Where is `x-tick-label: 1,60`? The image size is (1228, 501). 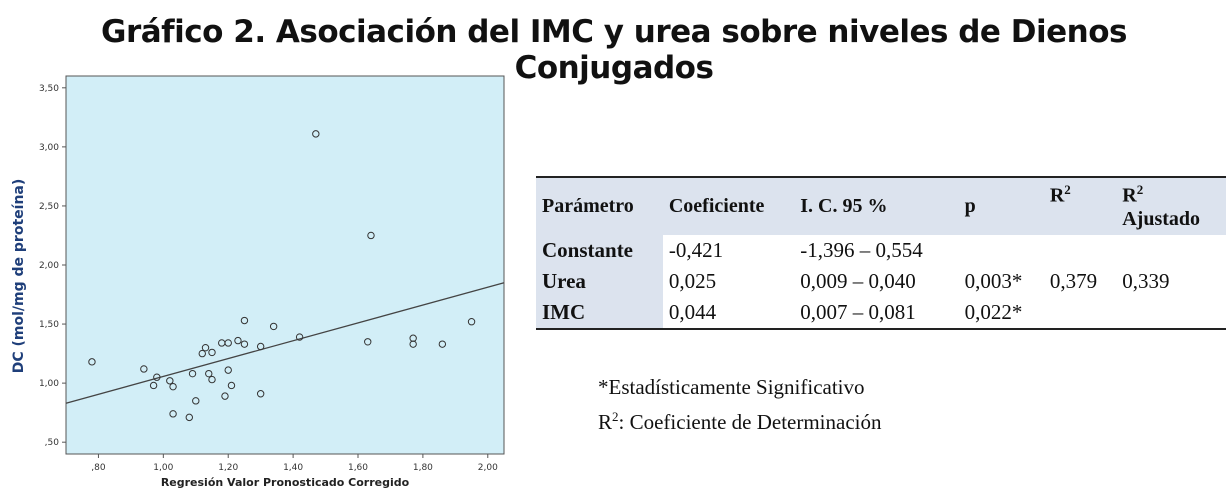
x-tick-label: 1,60 is located at coordinates (358, 468).